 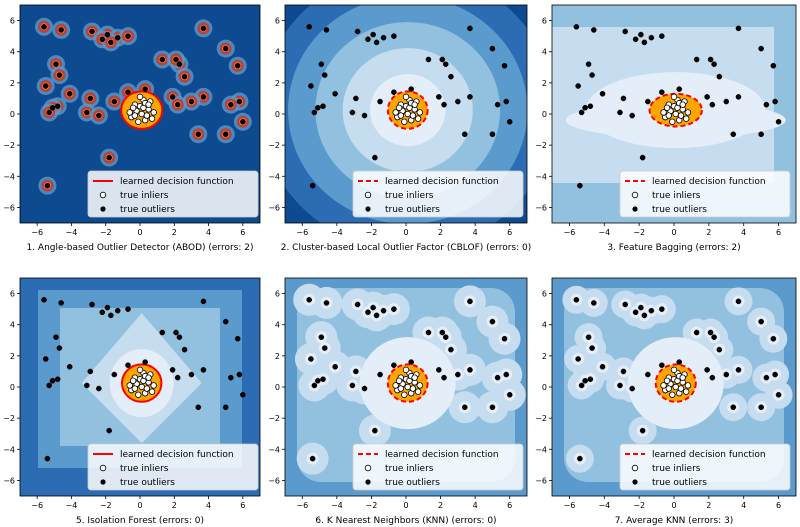 I want to click on y-tick-label: 0, so click(x=277, y=114).